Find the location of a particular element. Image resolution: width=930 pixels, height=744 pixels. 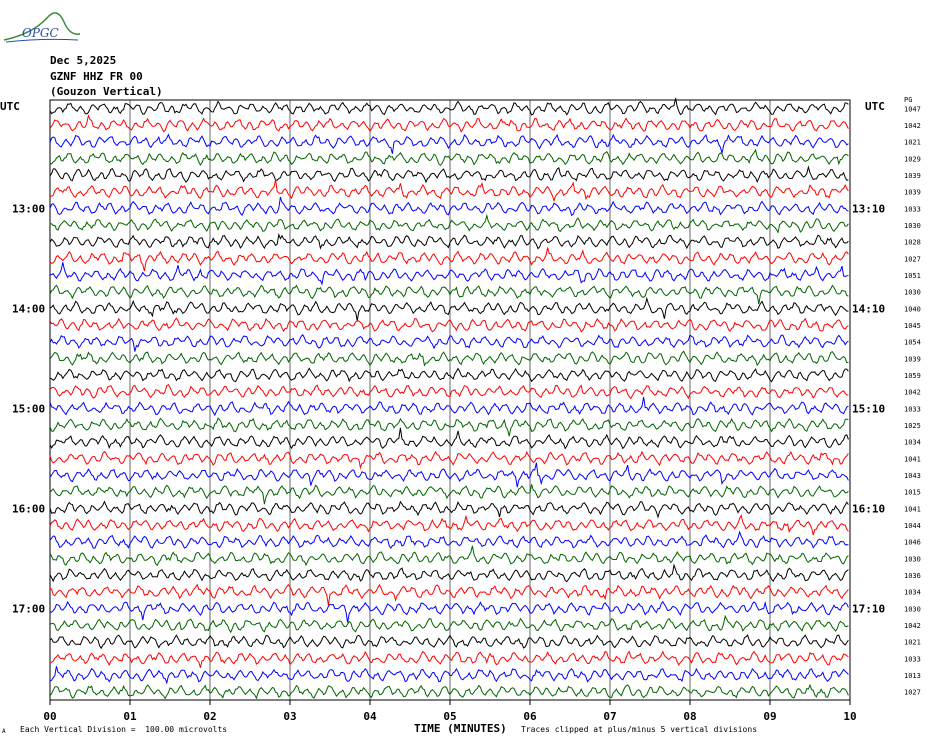

x-tick-label: 04 is located at coordinates (370, 716).